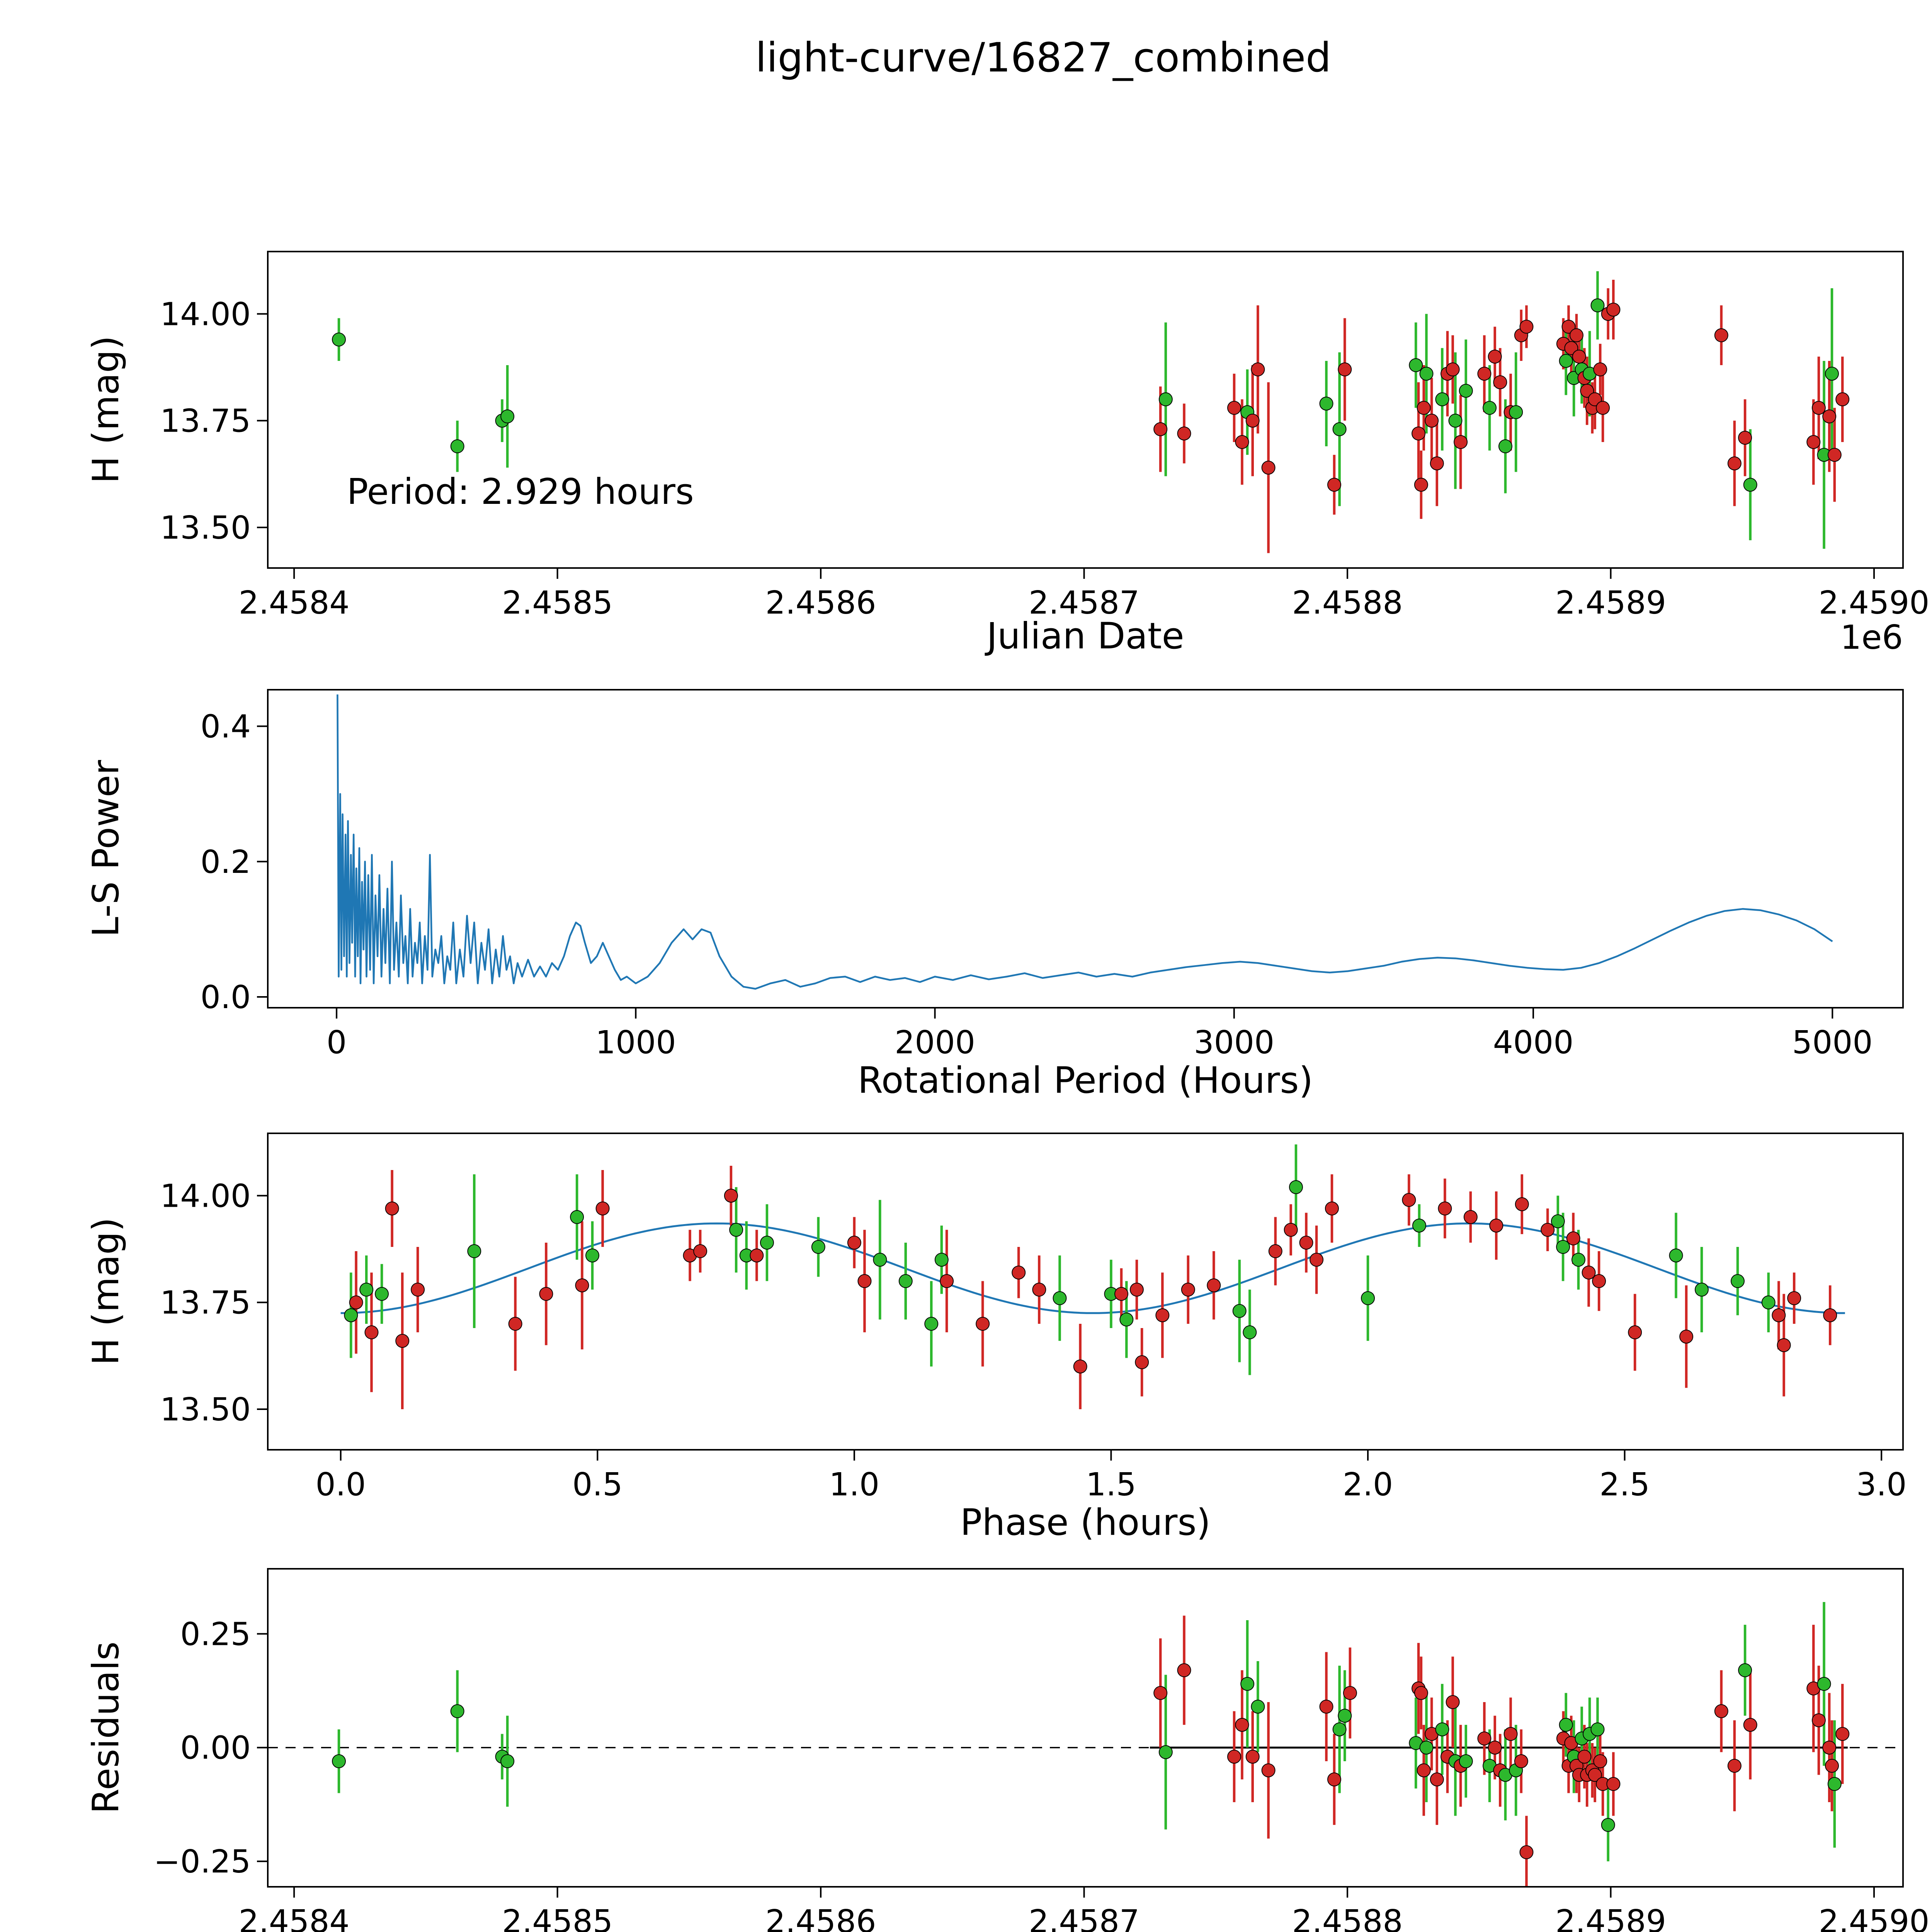 The image size is (1932, 1932). What do you see at coordinates (1085, 636) in the screenshot?
I see `axis-label-julian-date-top: Julian Date` at bounding box center [1085, 636].